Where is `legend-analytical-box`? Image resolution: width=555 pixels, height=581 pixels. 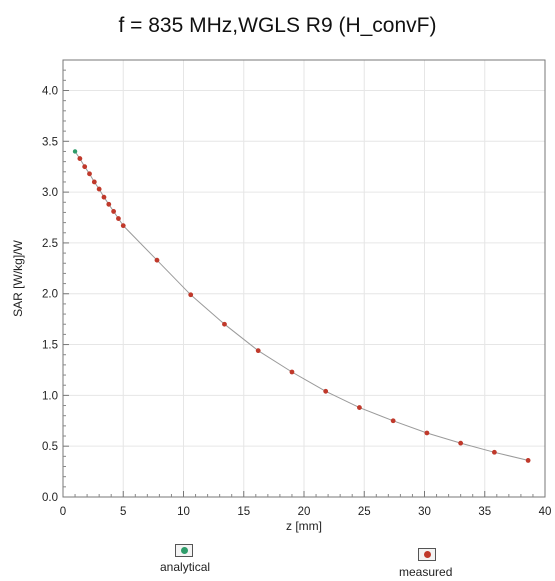 legend-analytical-box is located at coordinates (184, 550).